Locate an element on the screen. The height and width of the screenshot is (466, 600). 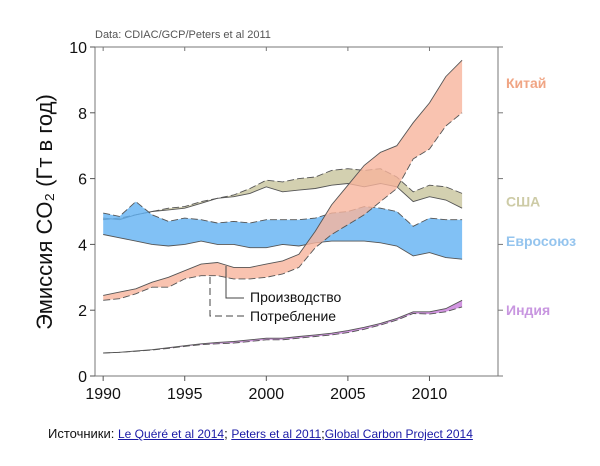
series-label: Евросоюз is located at coordinates (541, 241).